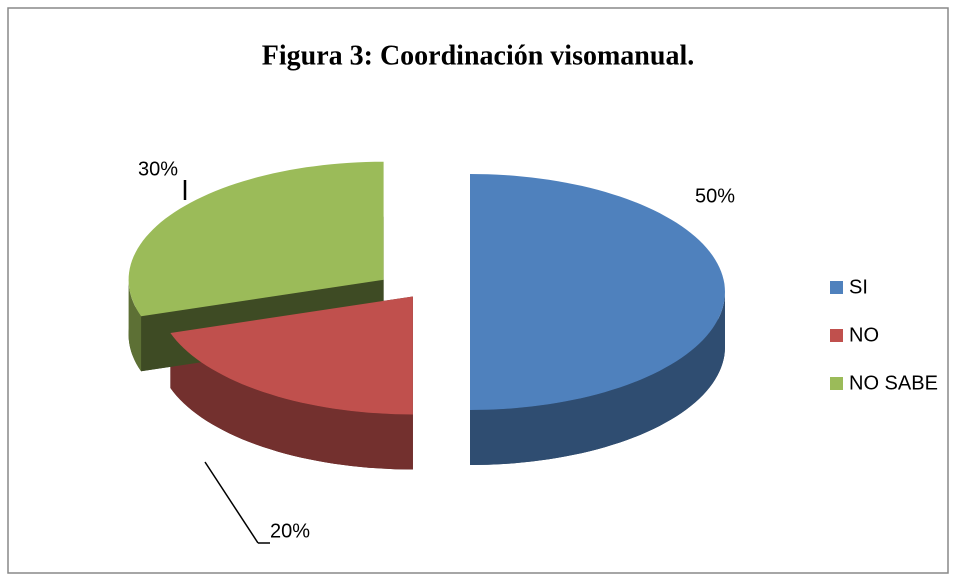 The width and height of the screenshot is (956, 581). What do you see at coordinates (858, 287) in the screenshot?
I see `legend-label: SI` at bounding box center [858, 287].